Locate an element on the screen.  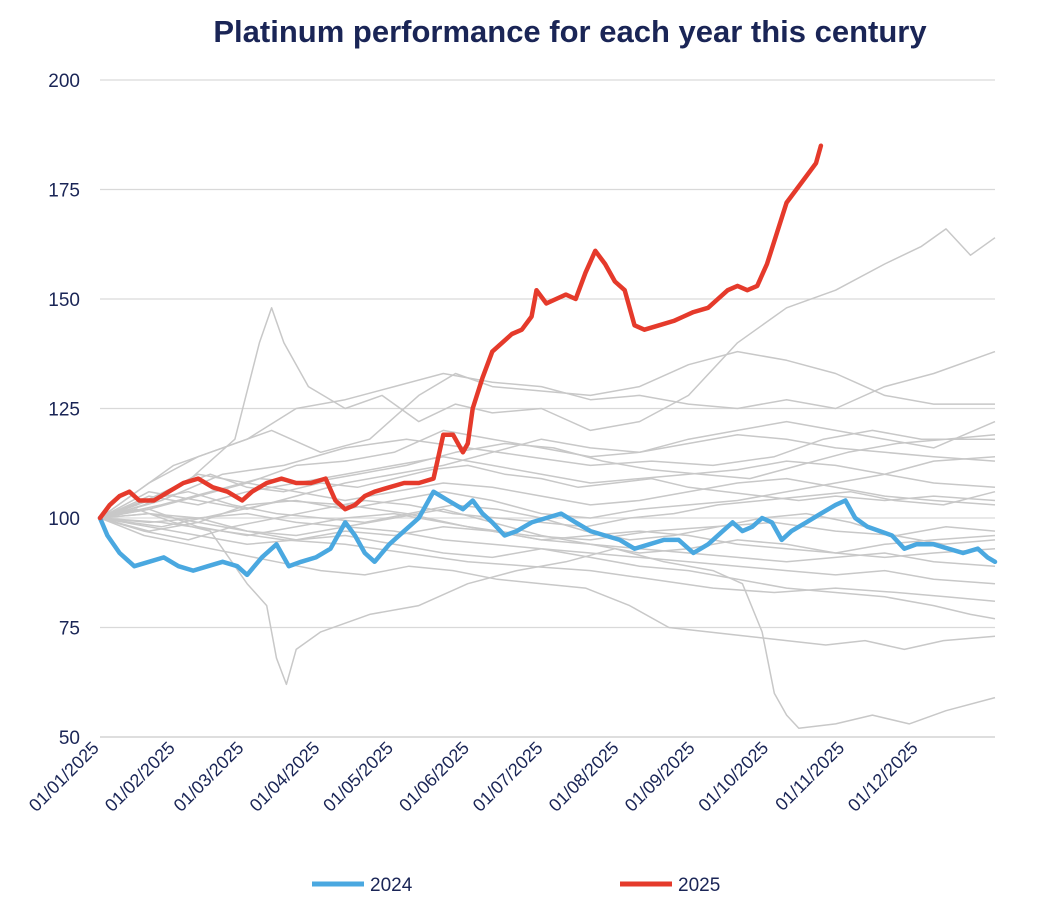
x-tick-label: 01/08/2025 is located at coordinates (584, 777).